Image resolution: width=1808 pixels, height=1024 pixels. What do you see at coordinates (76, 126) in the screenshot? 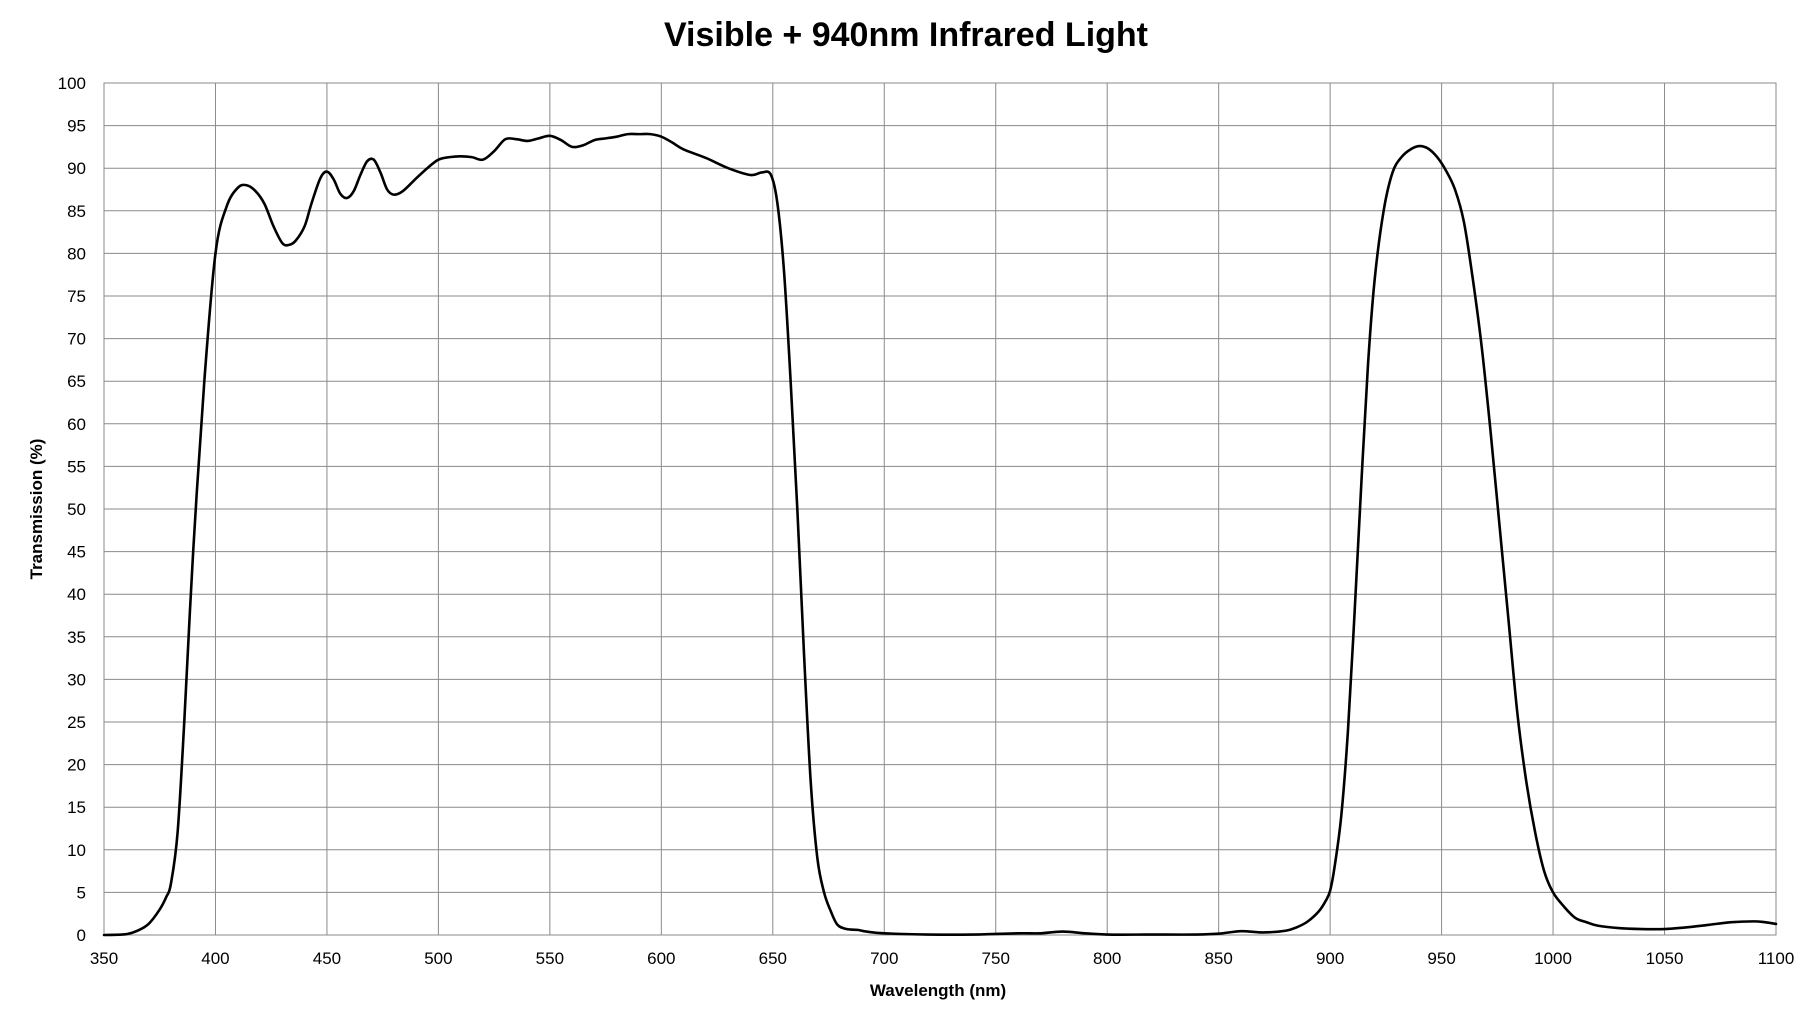
I see `y-tick-label: 95` at bounding box center [76, 126].